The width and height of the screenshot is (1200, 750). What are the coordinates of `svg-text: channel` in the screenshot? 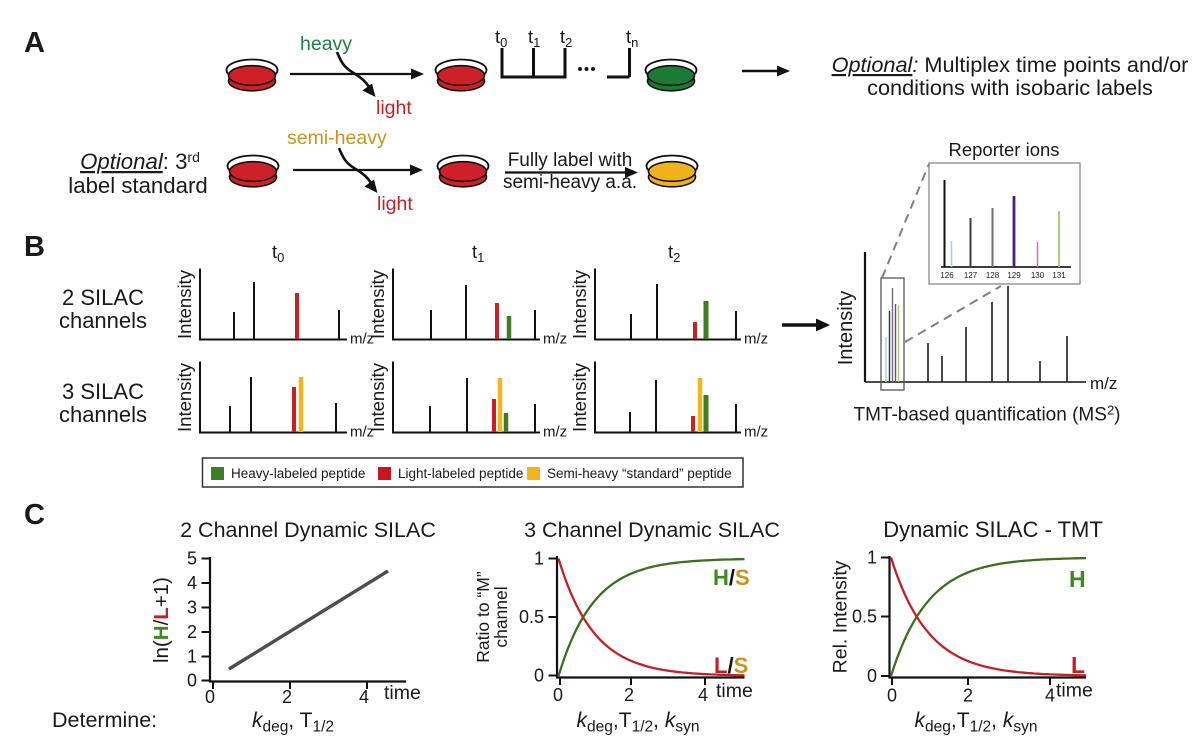 It's located at (501, 616).